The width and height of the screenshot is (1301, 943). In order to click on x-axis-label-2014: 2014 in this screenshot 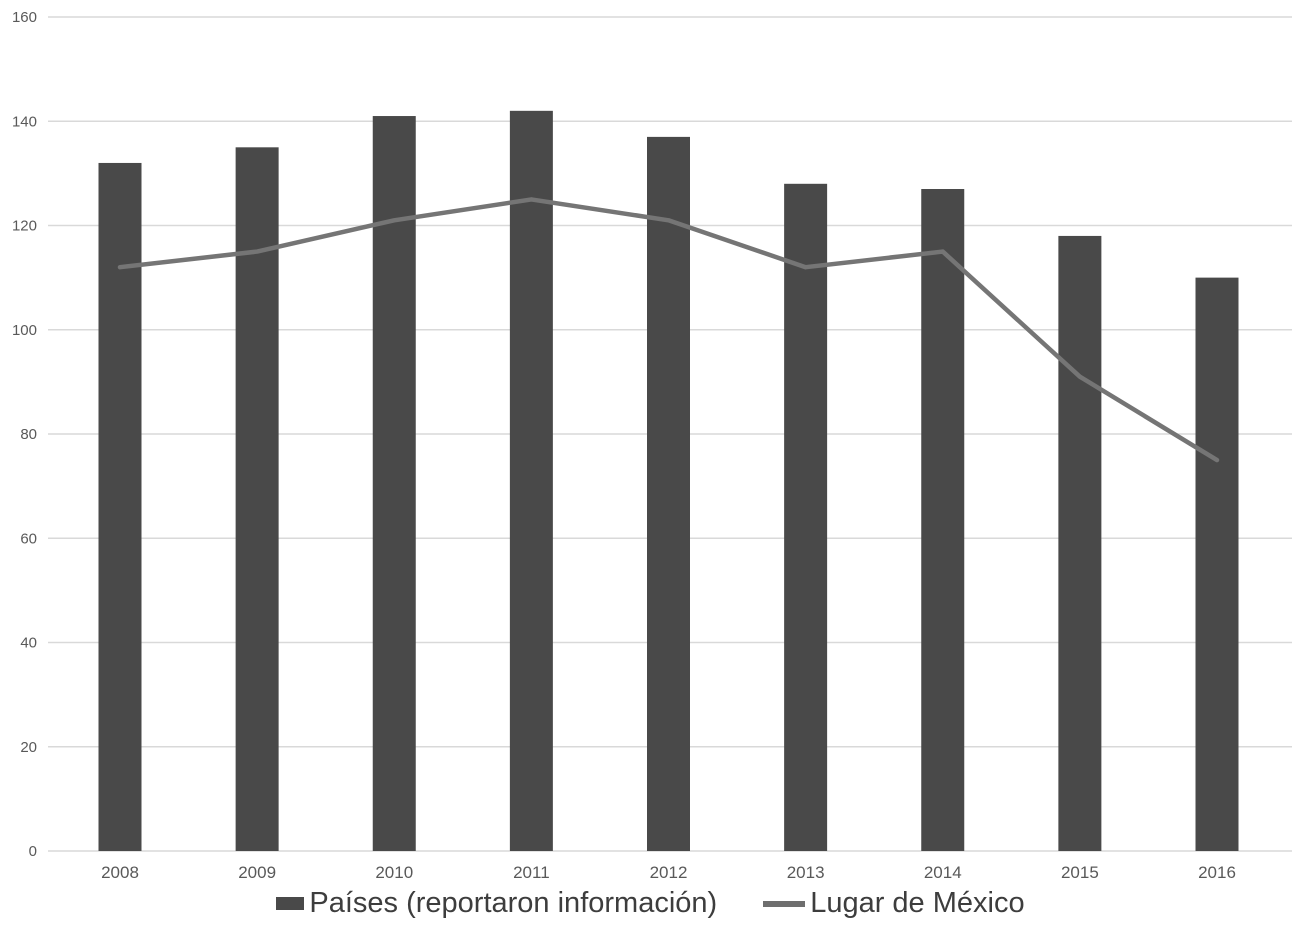, I will do `click(943, 872)`.